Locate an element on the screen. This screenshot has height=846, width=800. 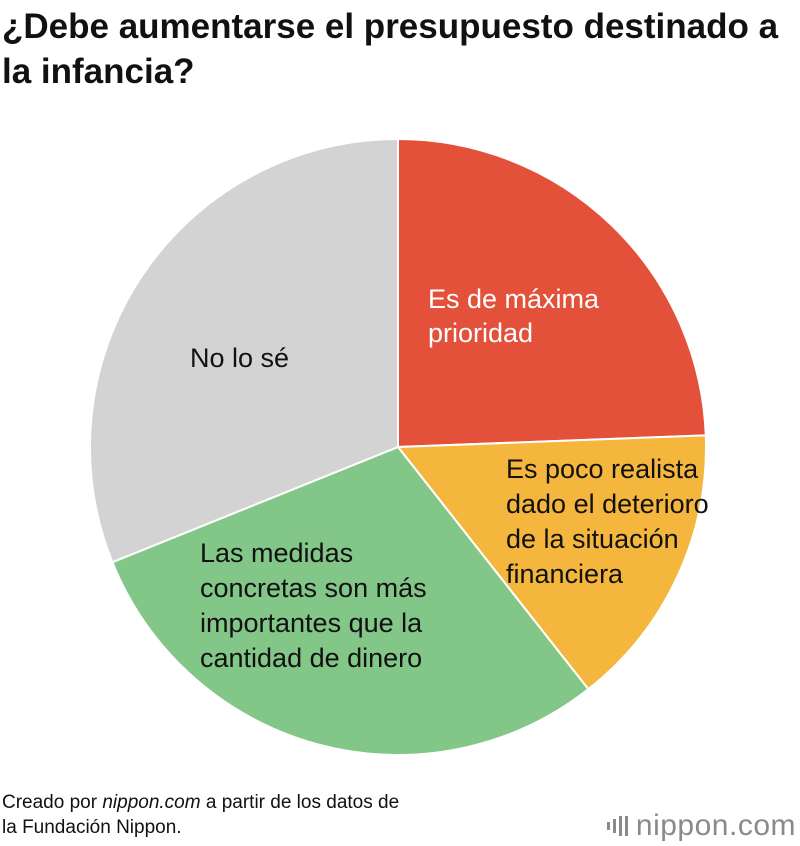
credit-site: nippon.com is located at coordinates (151, 802).